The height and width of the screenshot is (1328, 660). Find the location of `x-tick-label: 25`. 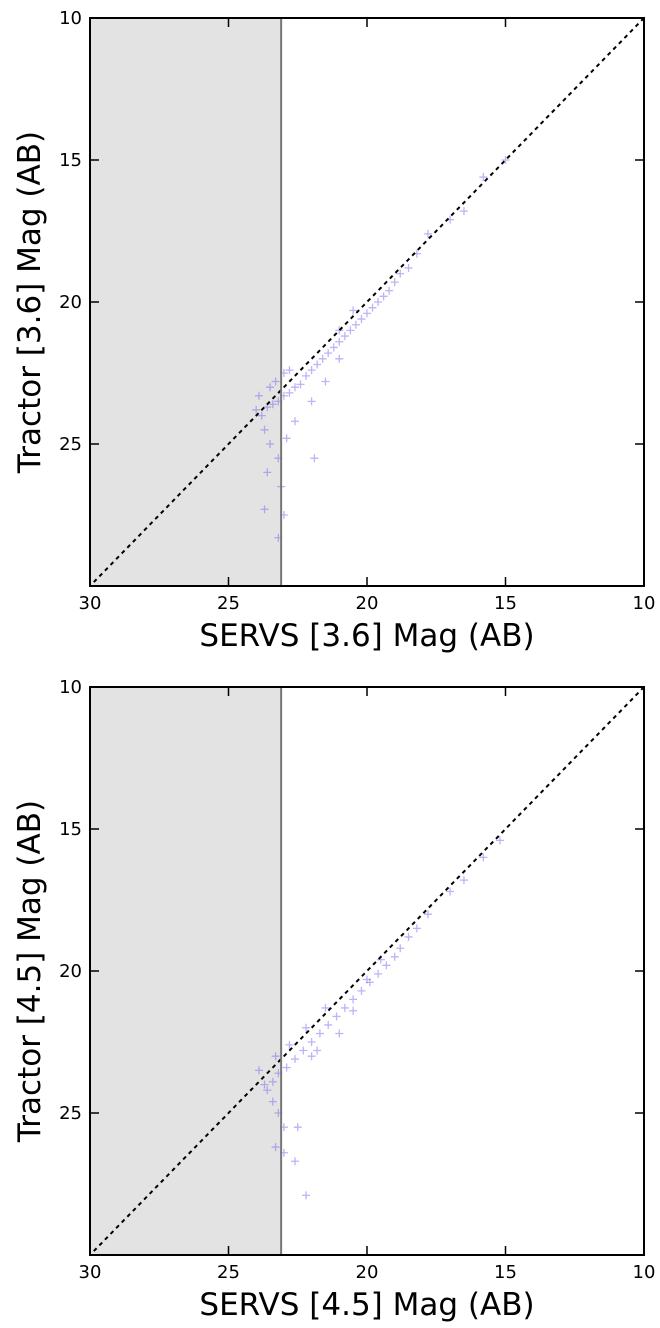

x-tick-label: 25 is located at coordinates (228, 1272).